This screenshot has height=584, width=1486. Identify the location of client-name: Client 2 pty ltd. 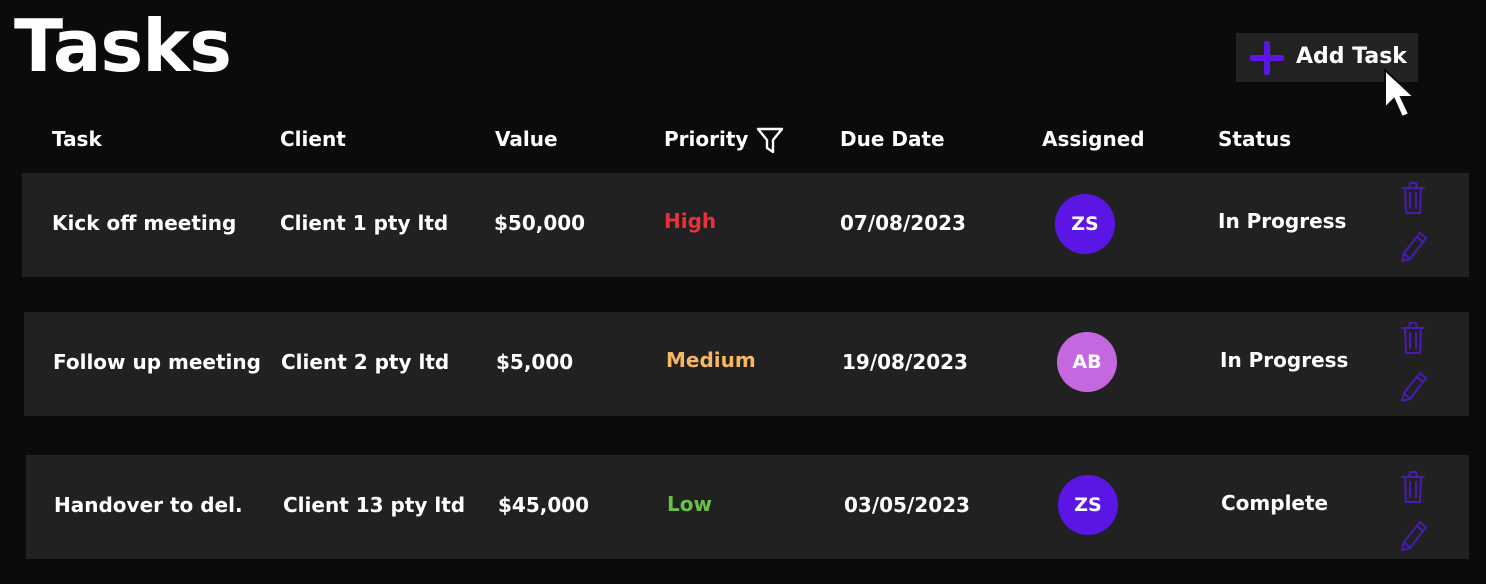
(365, 362).